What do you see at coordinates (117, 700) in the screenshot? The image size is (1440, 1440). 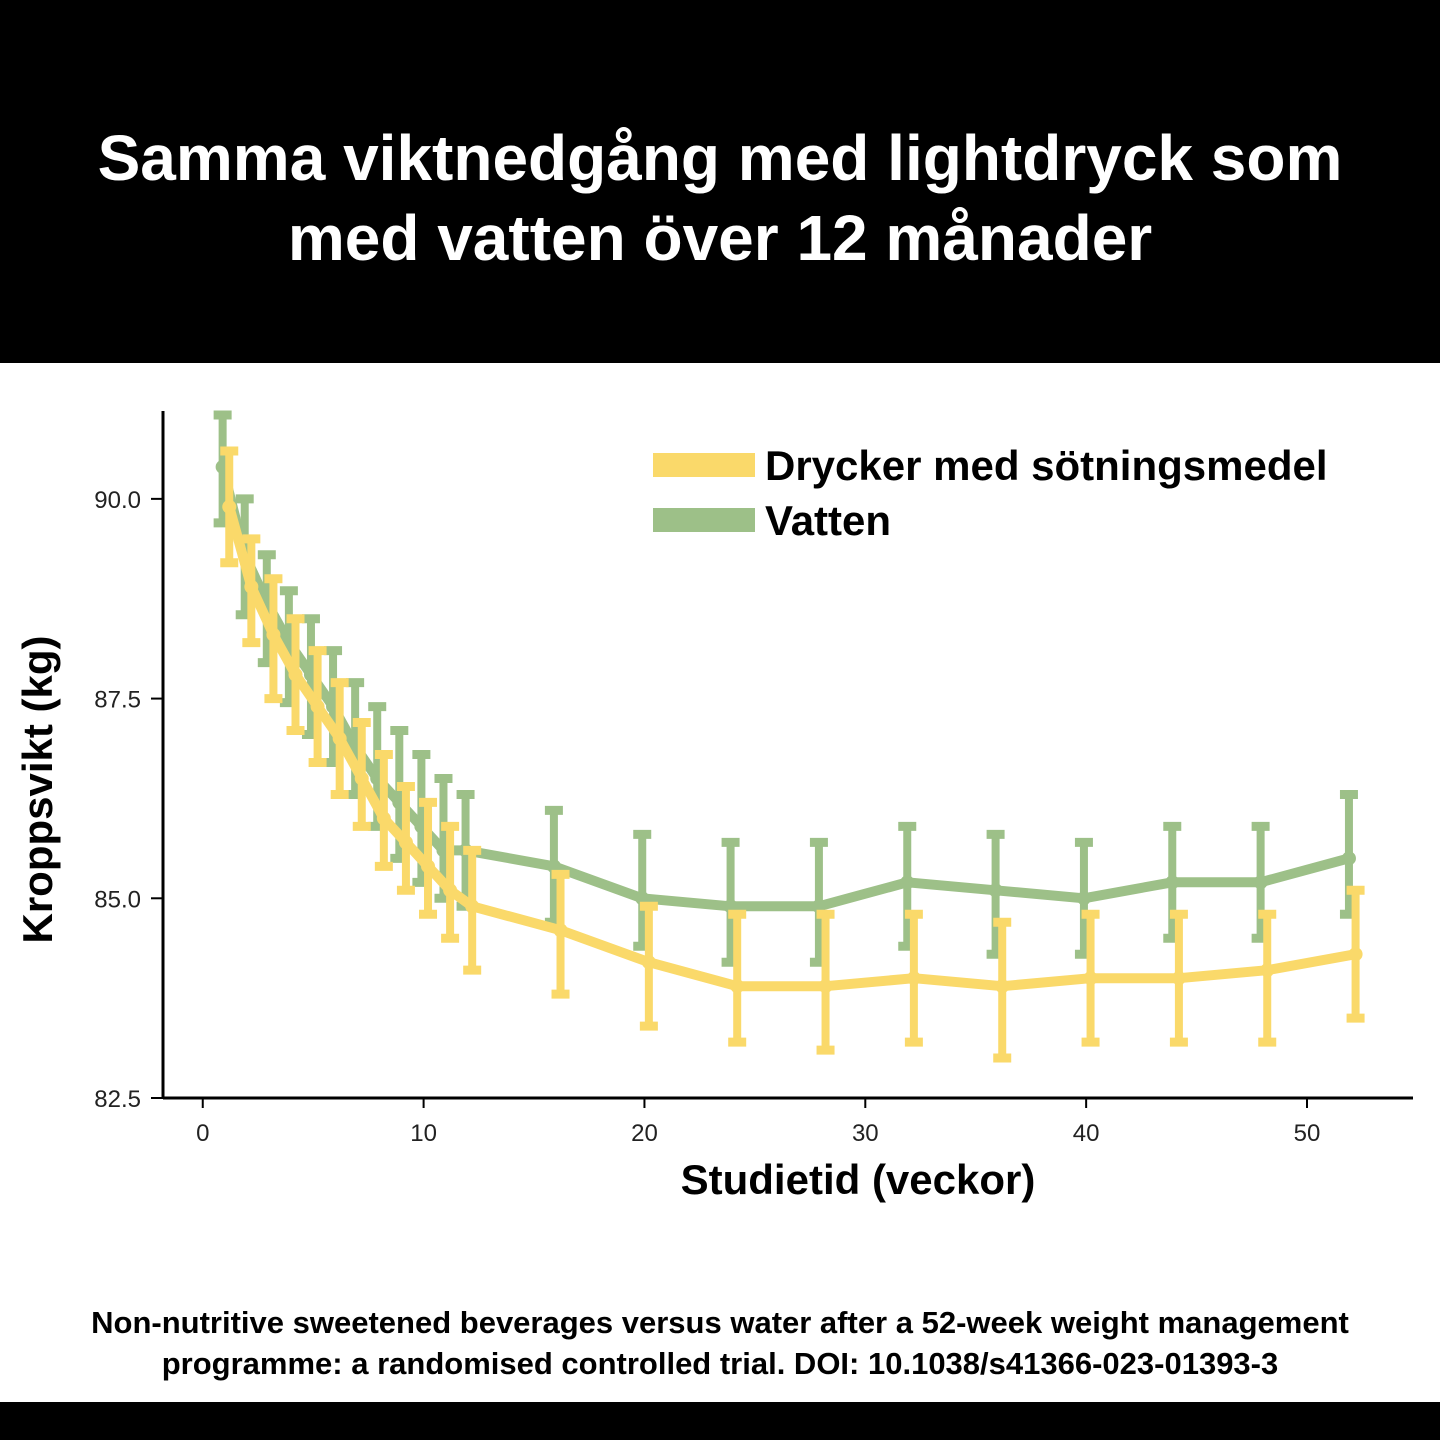 I see `y-tick-label: 87.5` at bounding box center [117, 700].